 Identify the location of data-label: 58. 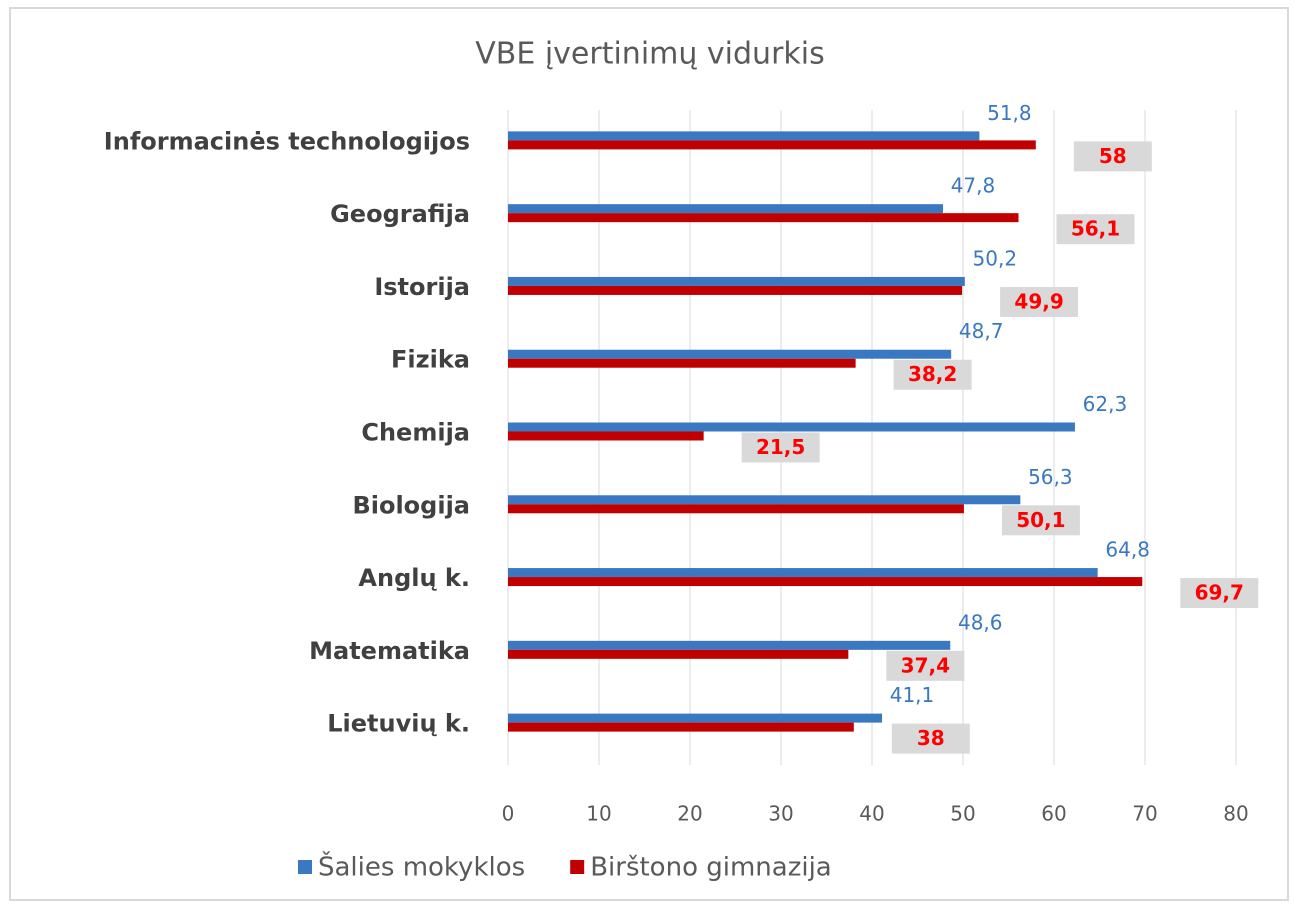
(1113, 156).